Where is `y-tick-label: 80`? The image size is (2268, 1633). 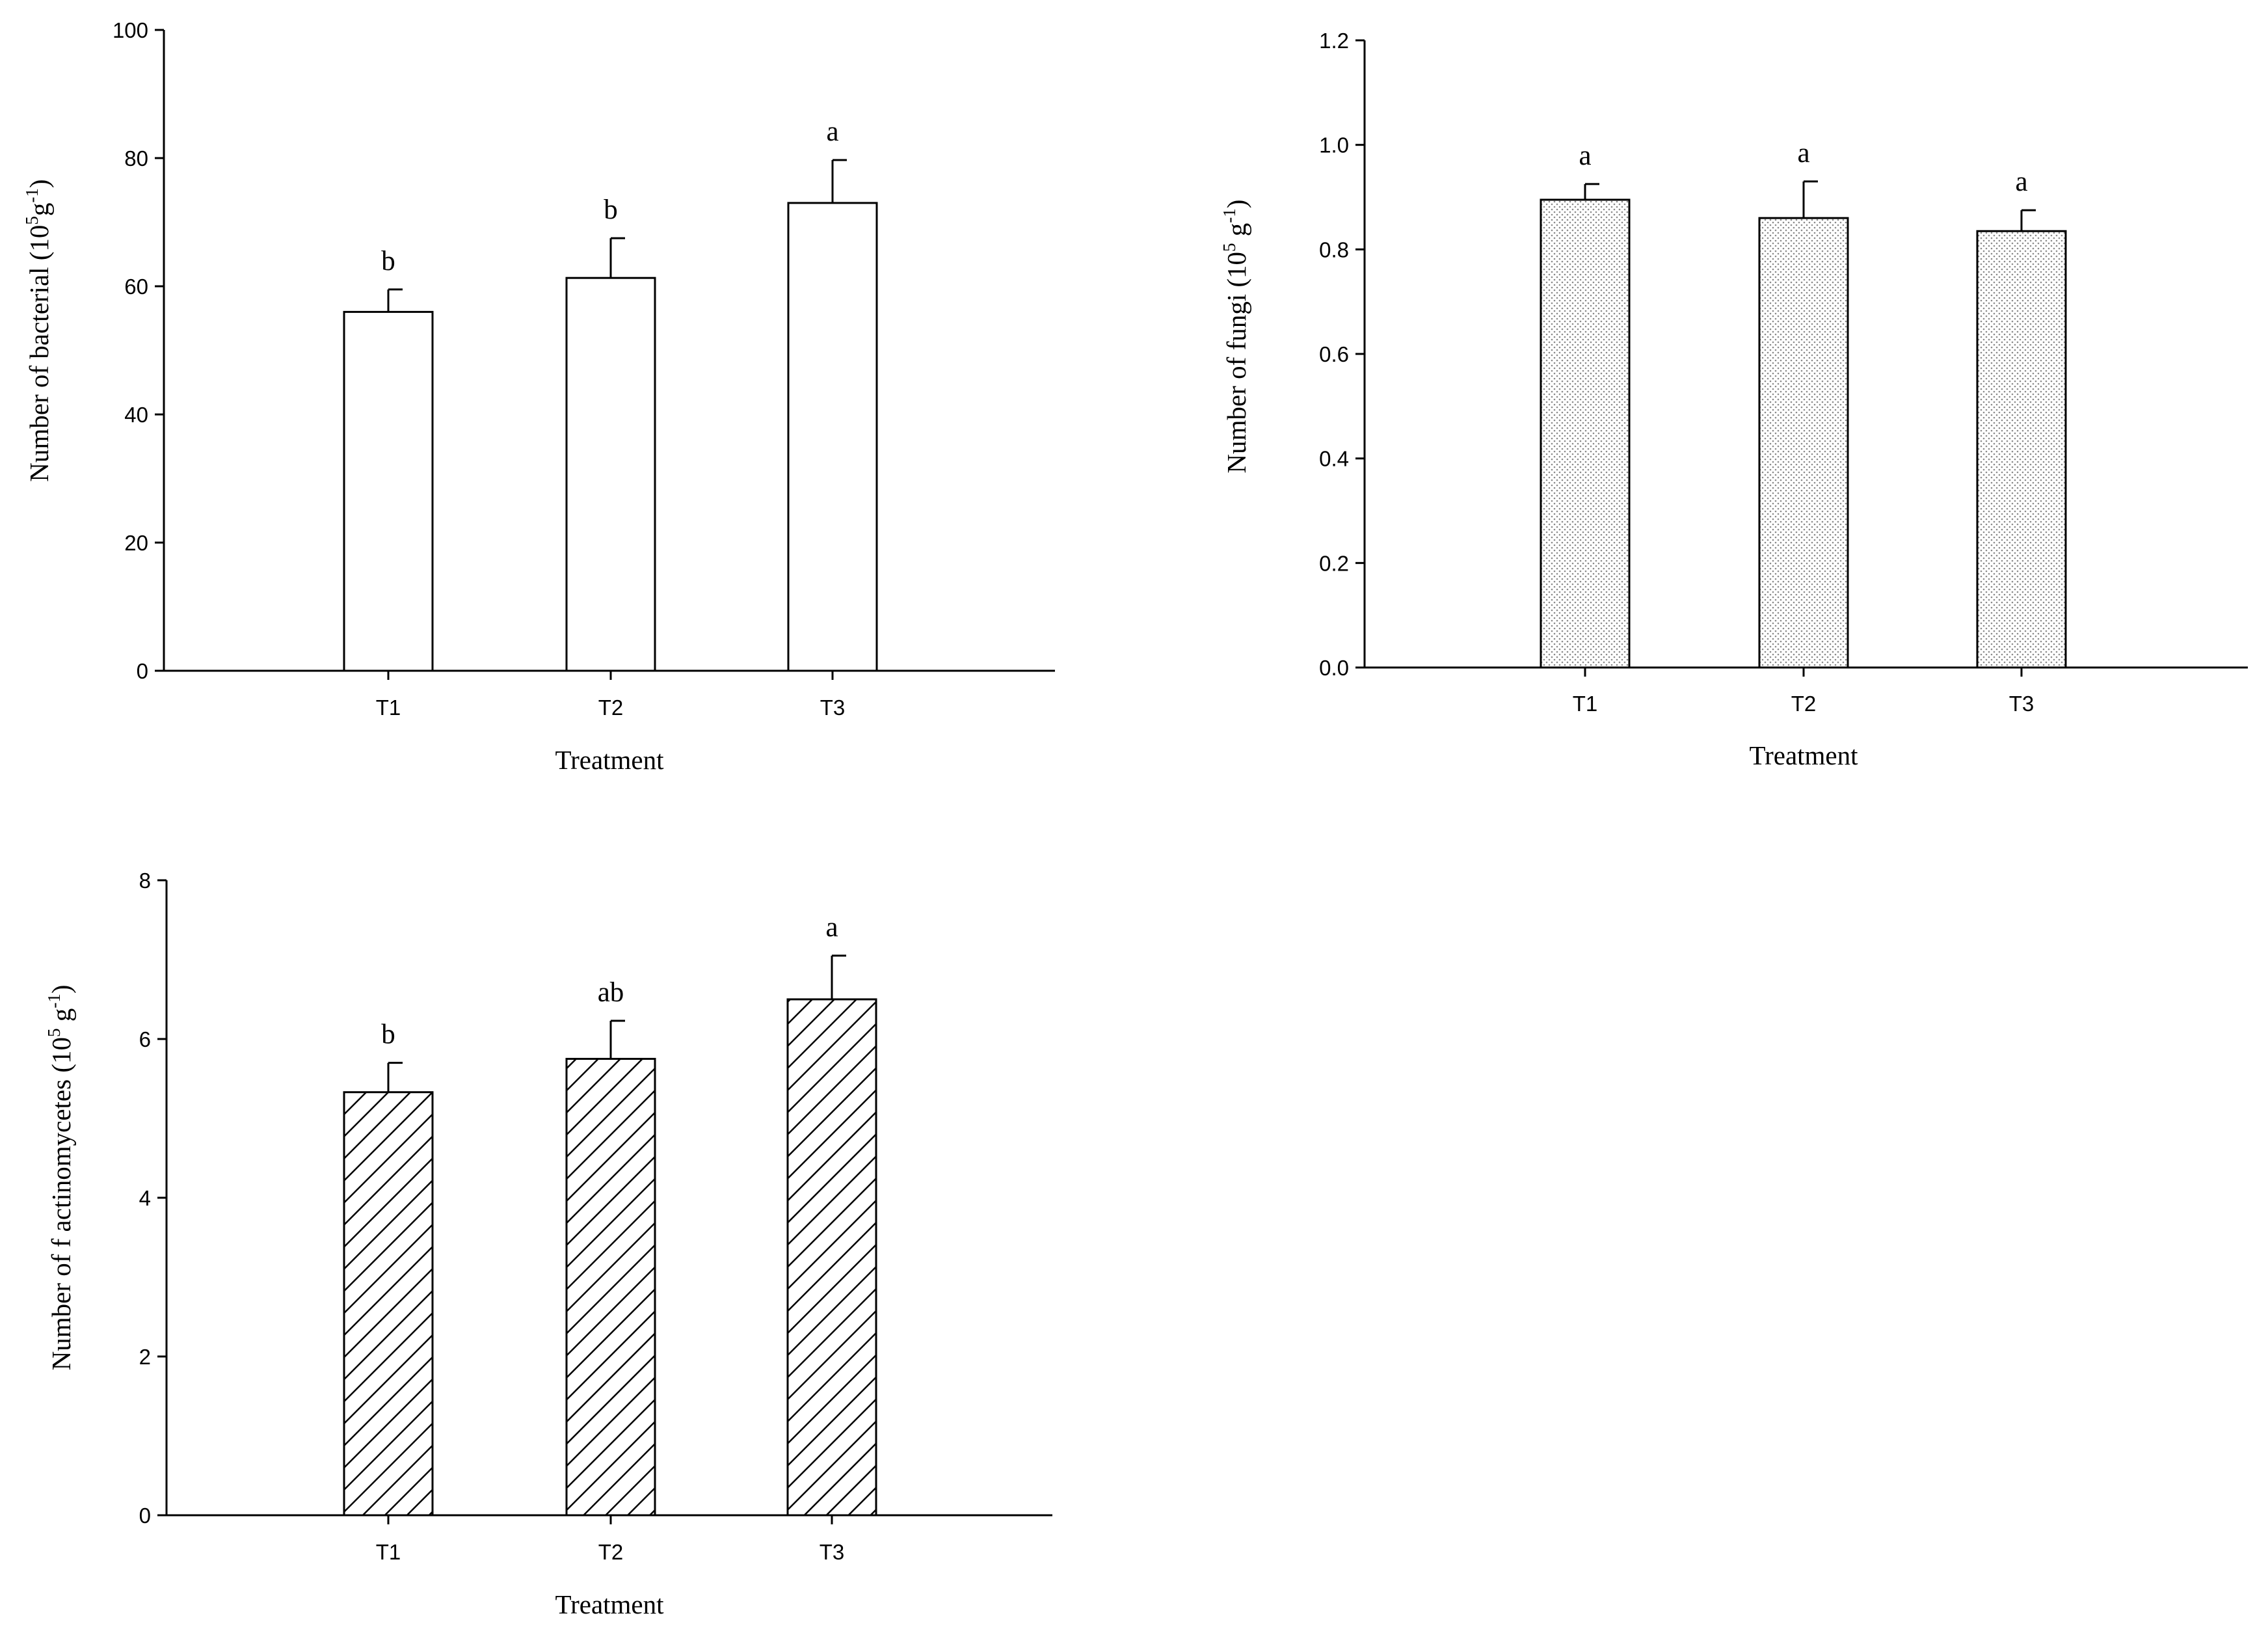 y-tick-label: 80 is located at coordinates (136, 158).